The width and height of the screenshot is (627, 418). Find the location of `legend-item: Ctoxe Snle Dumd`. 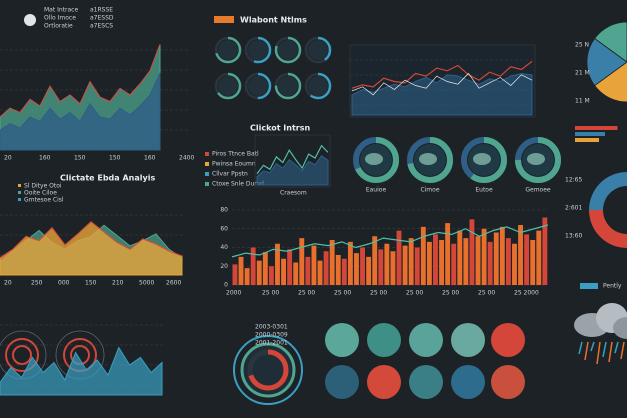

legend-item: Ctoxe Snle Dumd is located at coordinates (238, 184).